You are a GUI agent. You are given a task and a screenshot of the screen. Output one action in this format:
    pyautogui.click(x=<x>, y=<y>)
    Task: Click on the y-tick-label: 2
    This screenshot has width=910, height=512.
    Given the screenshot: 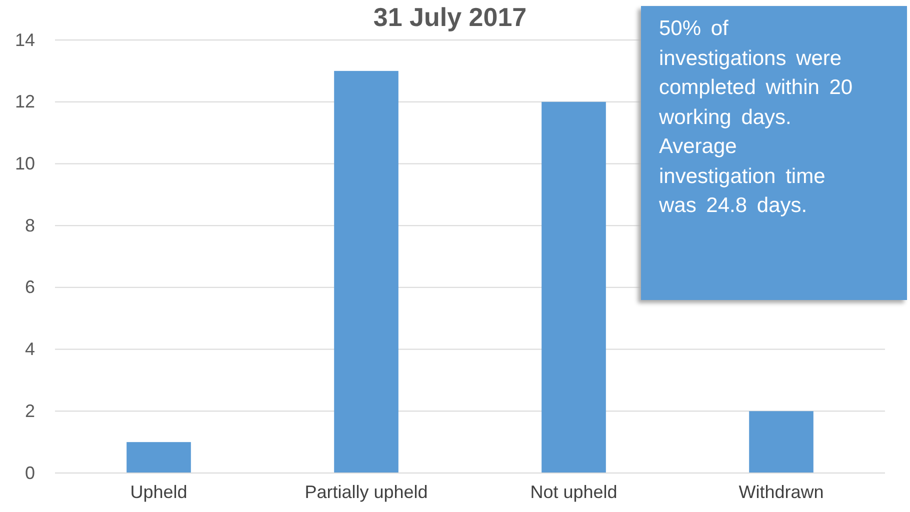 What is the action you would take?
    pyautogui.click(x=29, y=410)
    